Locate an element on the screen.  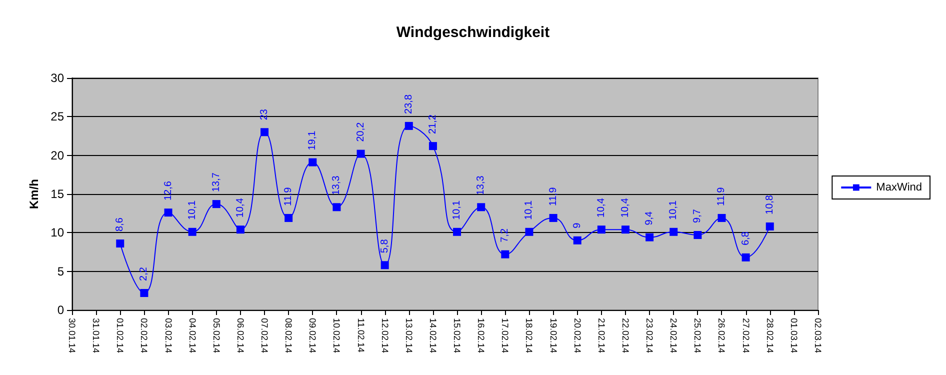
x-tick-label: 13.02.14 is located at coordinates (409, 336).